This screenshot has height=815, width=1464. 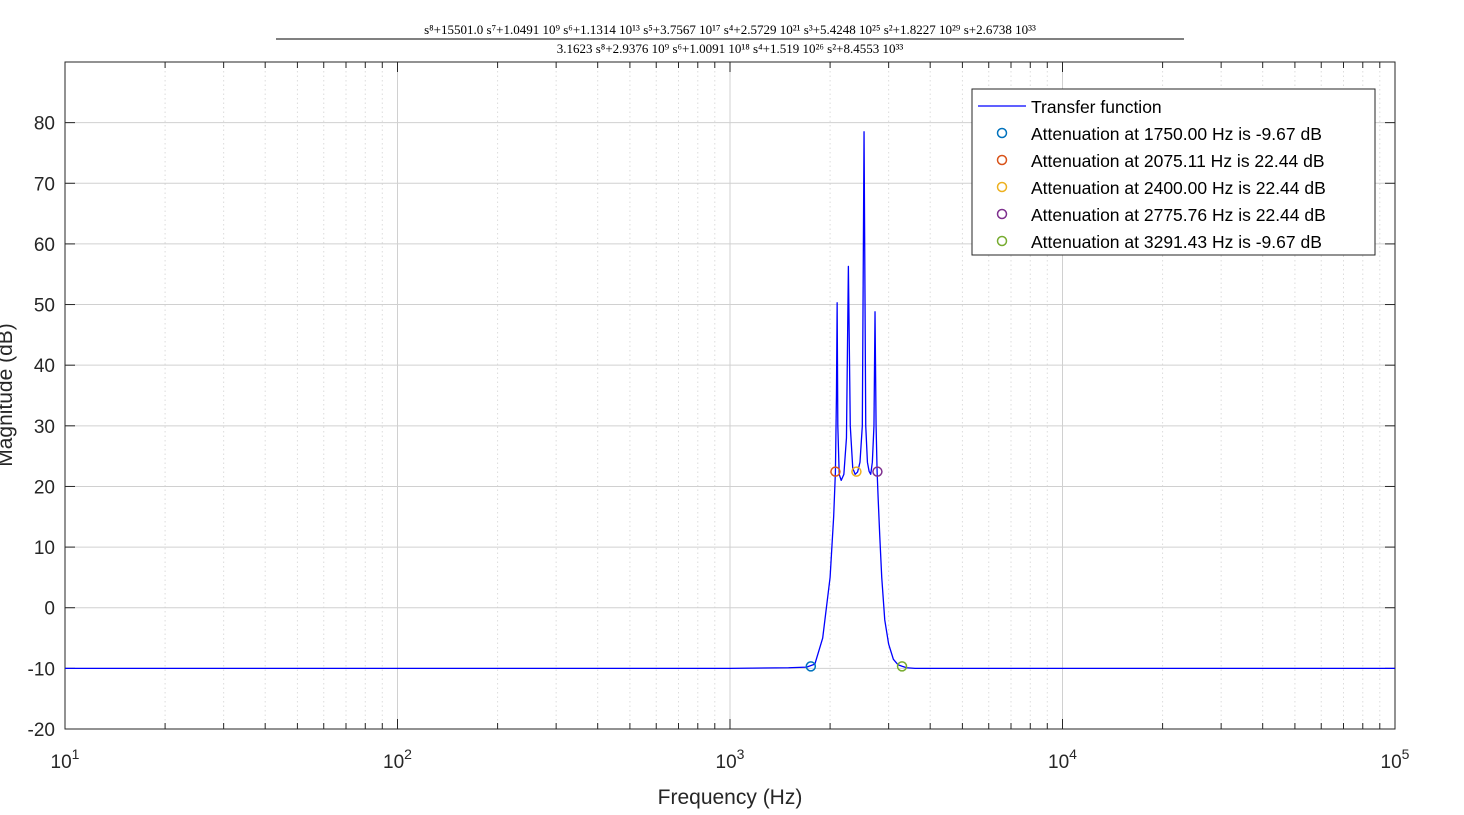 What do you see at coordinates (730, 759) in the screenshot?
I see `x-tick-label: 10³` at bounding box center [730, 759].